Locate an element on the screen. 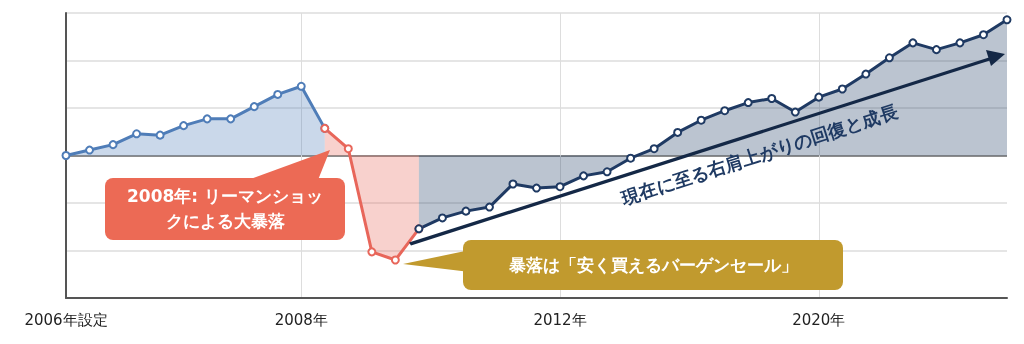 Image resolution: width=1024 pixels, height=344 pixels. annotation: 2008年: リーマンショックによる大暴落 is located at coordinates (225, 209).